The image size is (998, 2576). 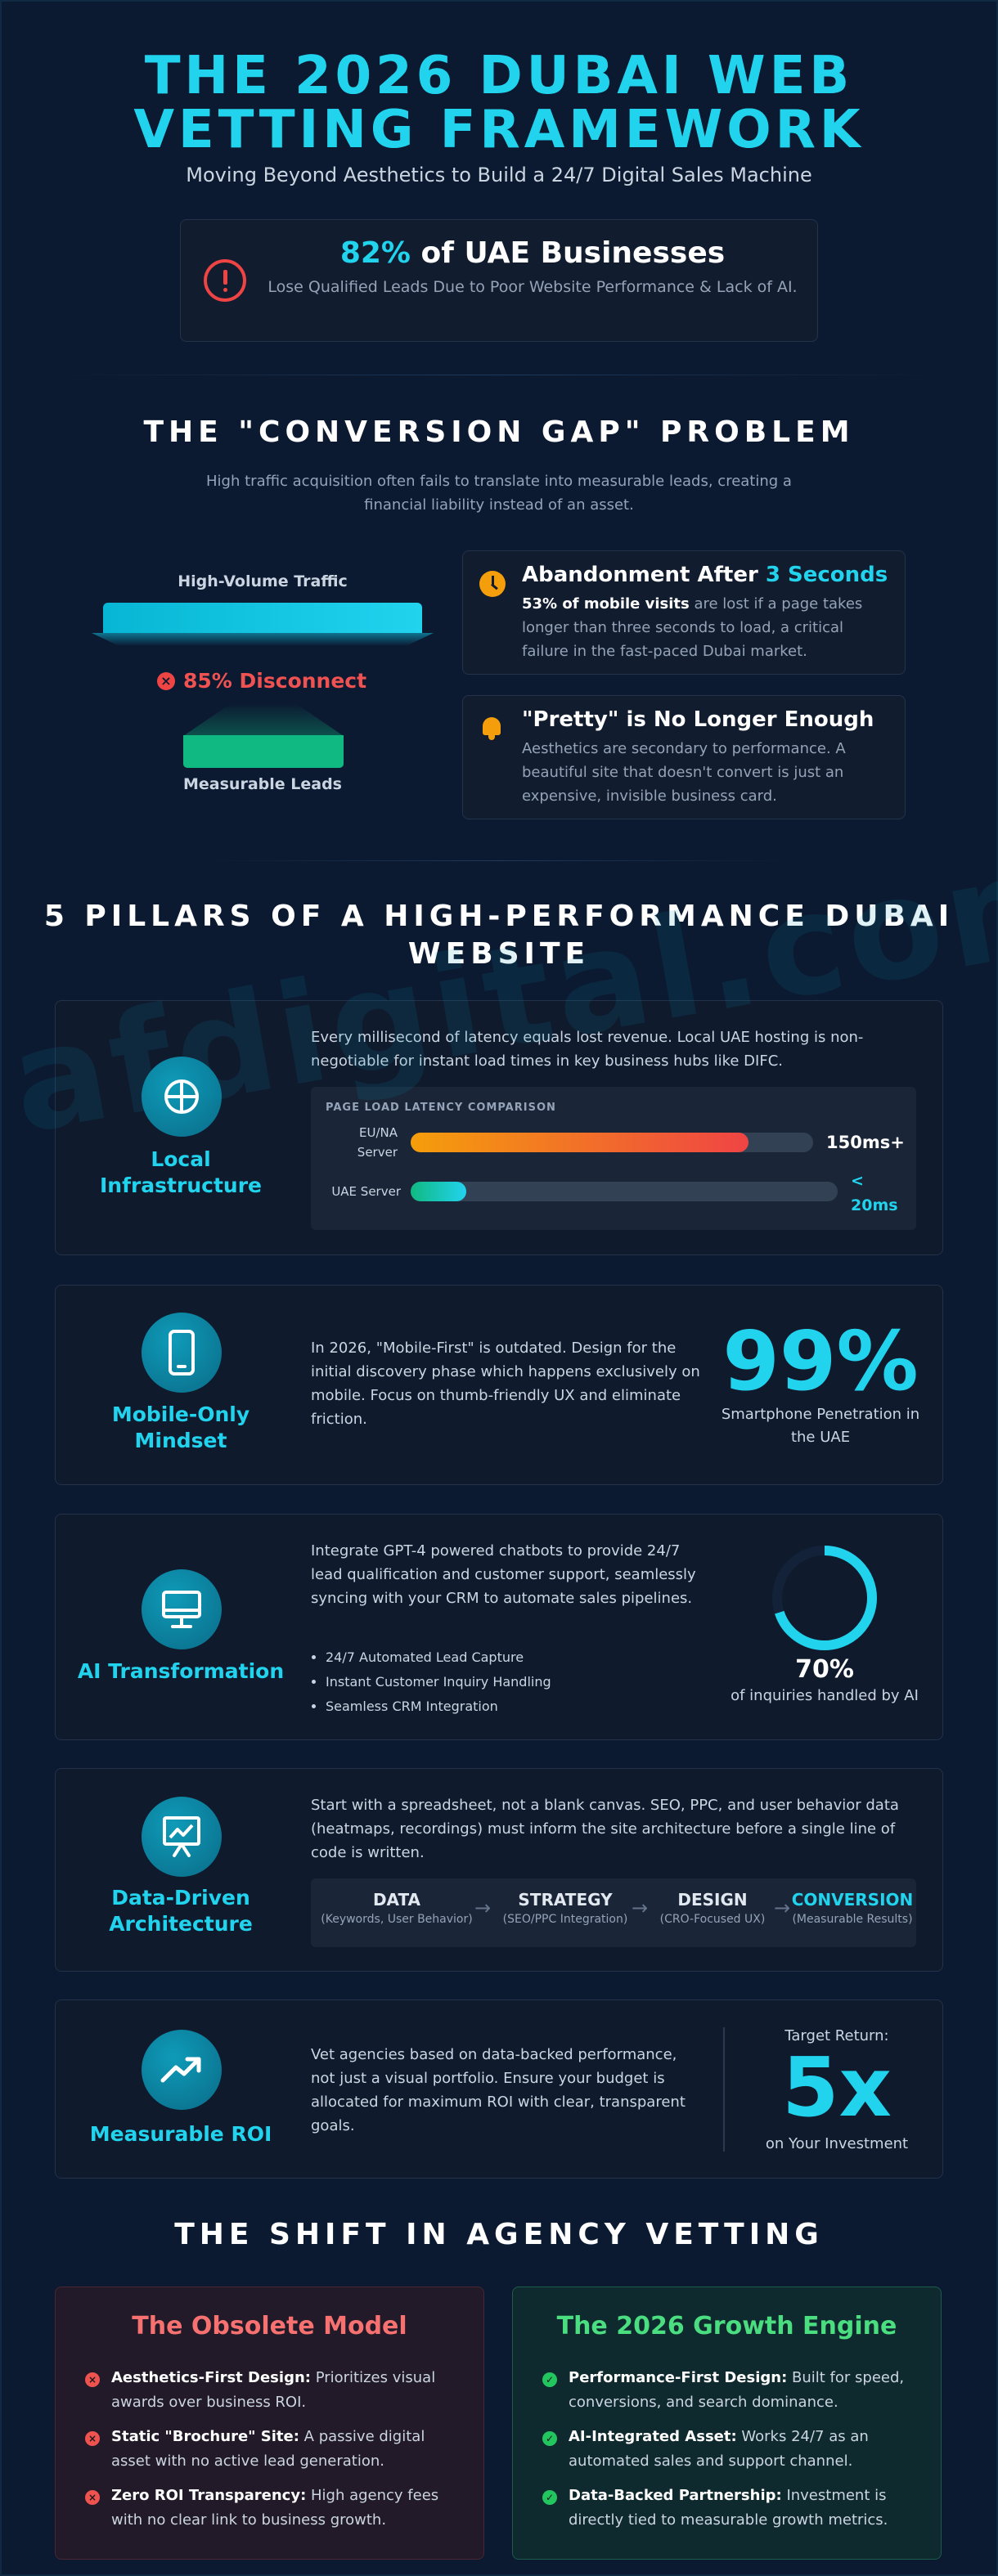 I want to click on x-icon: ×, so click(x=166, y=681).